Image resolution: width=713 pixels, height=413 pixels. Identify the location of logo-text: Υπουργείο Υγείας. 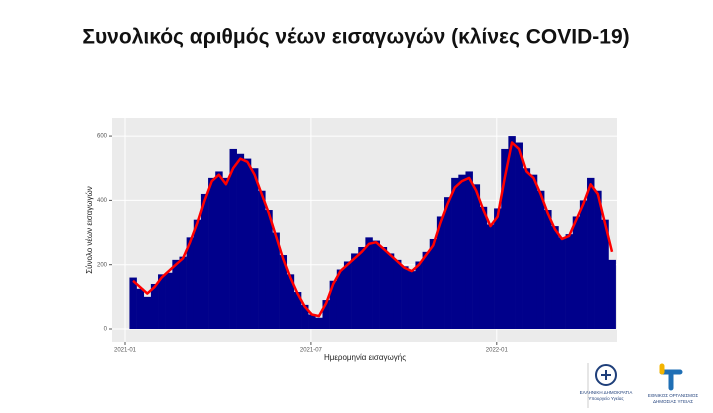
(606, 398).